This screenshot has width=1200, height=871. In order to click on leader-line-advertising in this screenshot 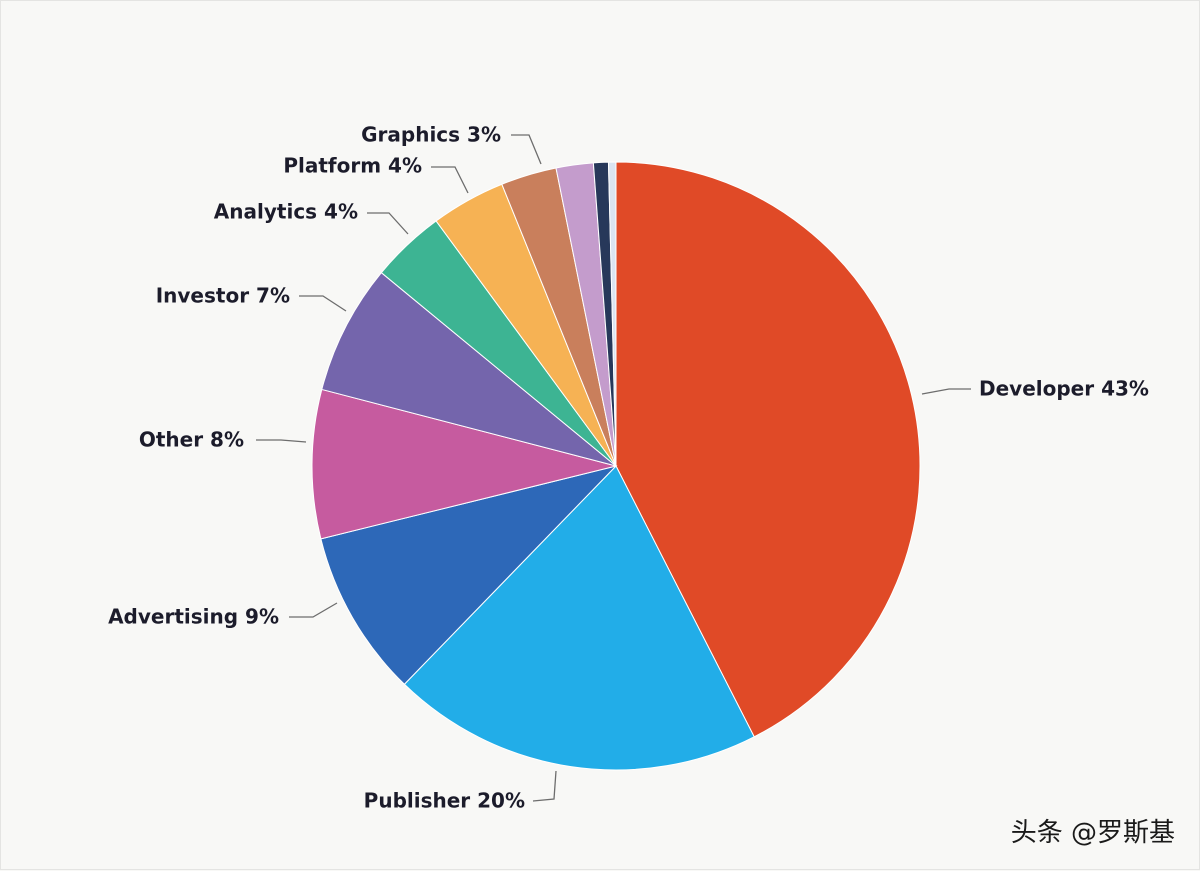, I will do `click(313, 610)`.